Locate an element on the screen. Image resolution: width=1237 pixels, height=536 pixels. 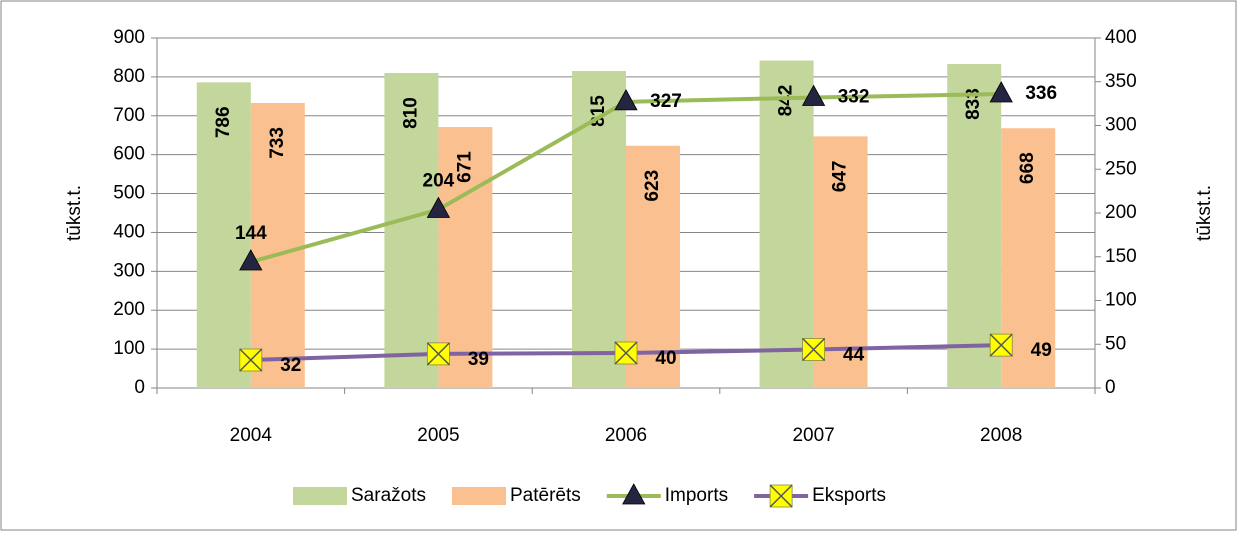
bar-value-label: 647 is located at coordinates (840, 177).